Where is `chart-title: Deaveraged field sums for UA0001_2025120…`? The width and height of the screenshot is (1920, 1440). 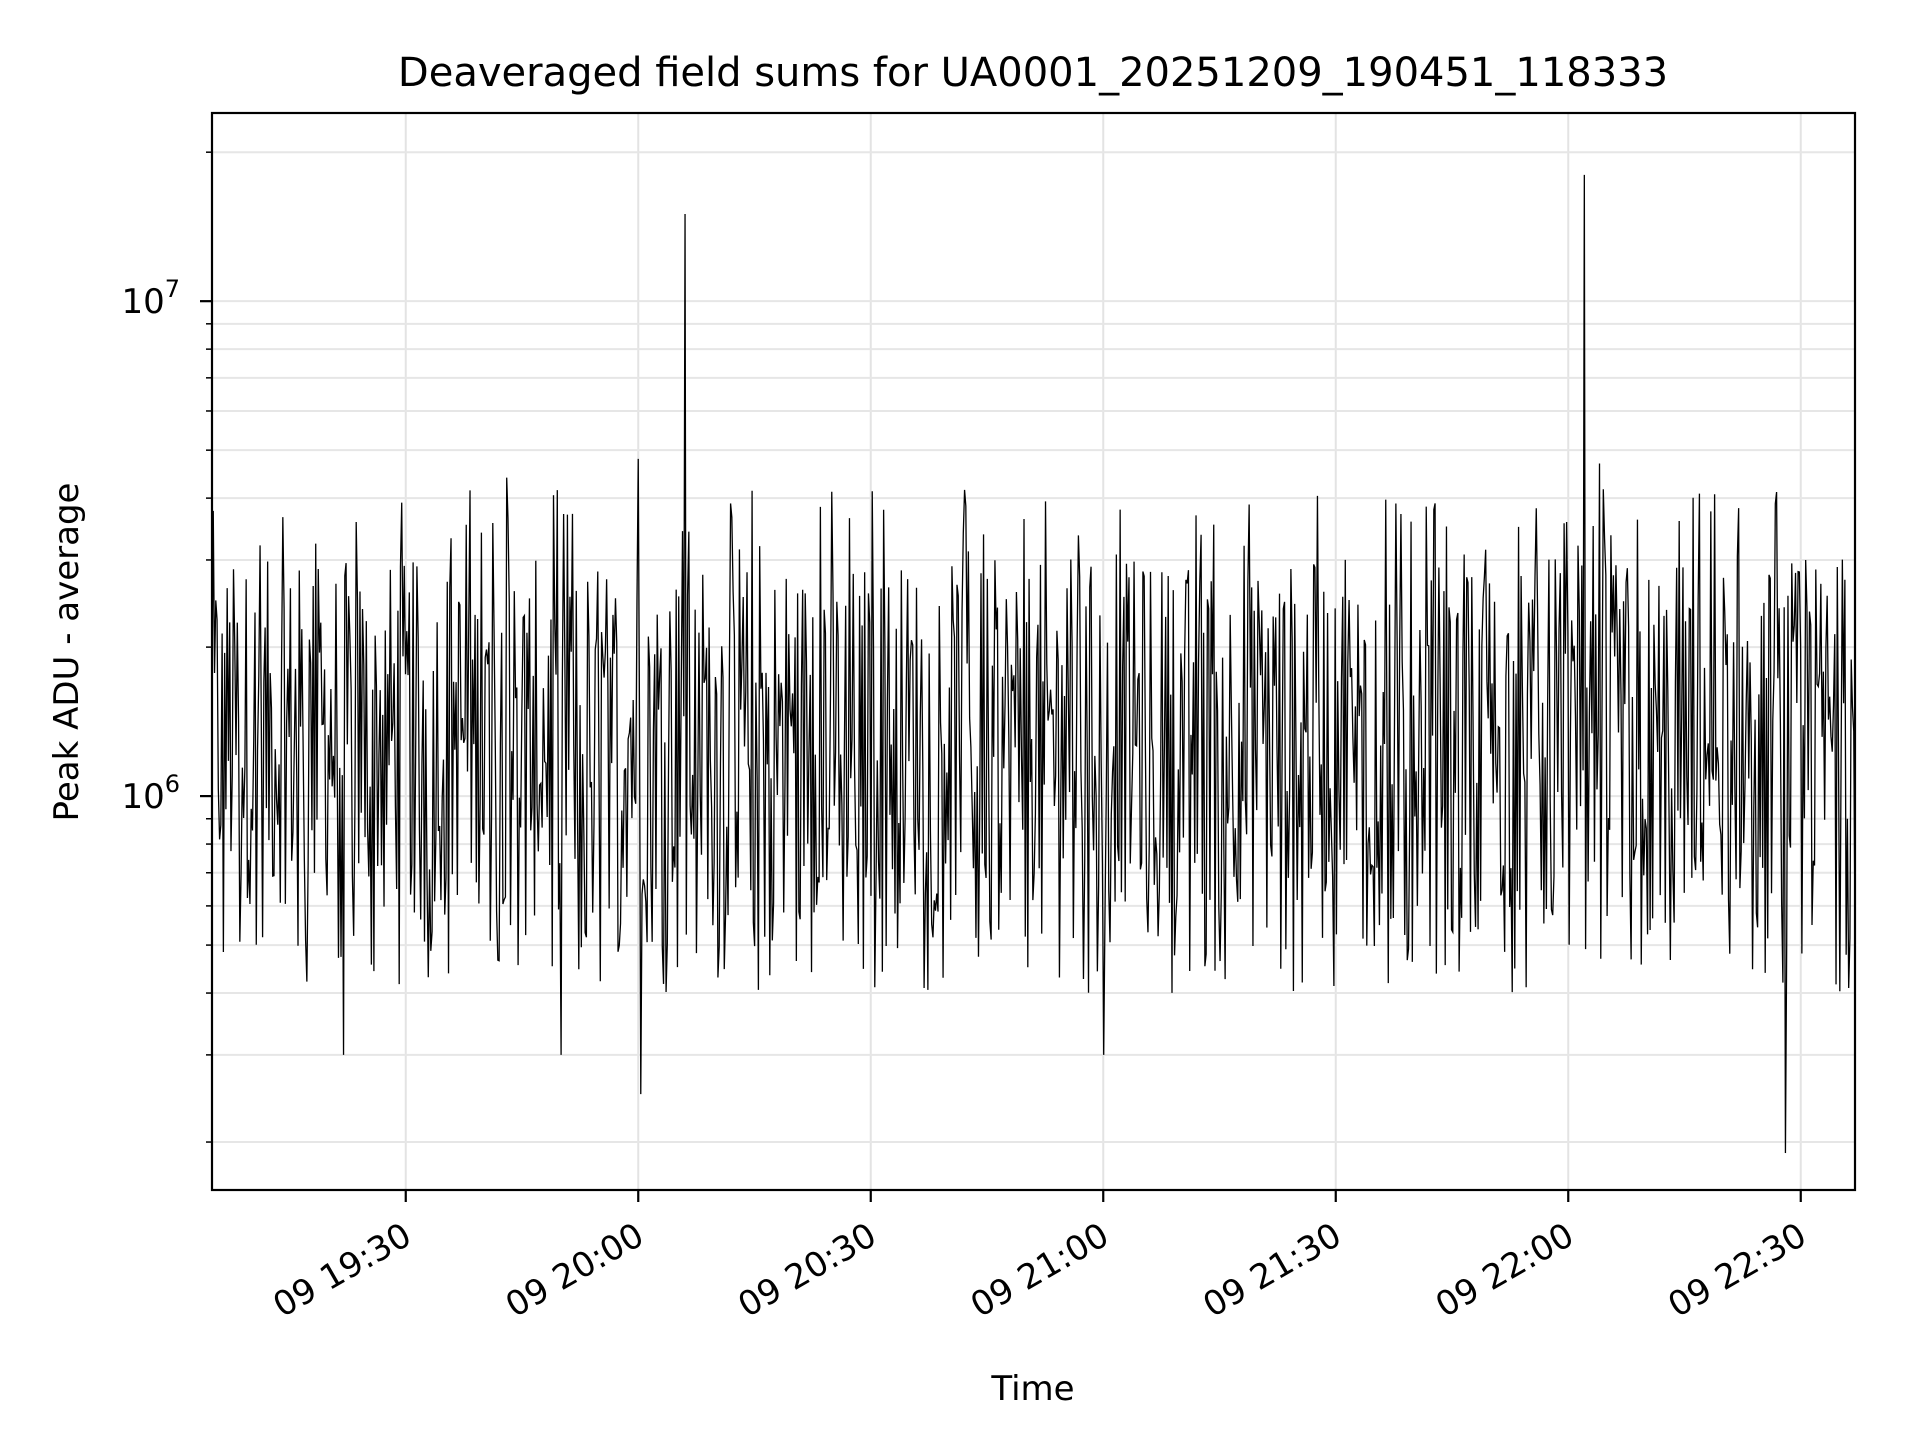
chart-title: Deaveraged field sums for UA0001_2025120… is located at coordinates (1033, 73).